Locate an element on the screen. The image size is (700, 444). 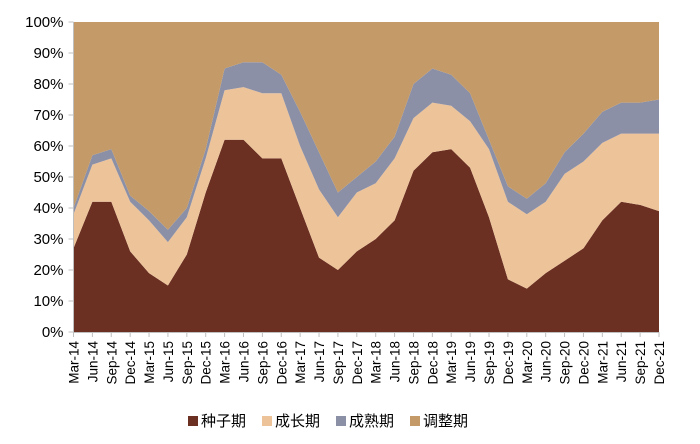
x-tick-label: Mar-14 is located at coordinates (74, 362).